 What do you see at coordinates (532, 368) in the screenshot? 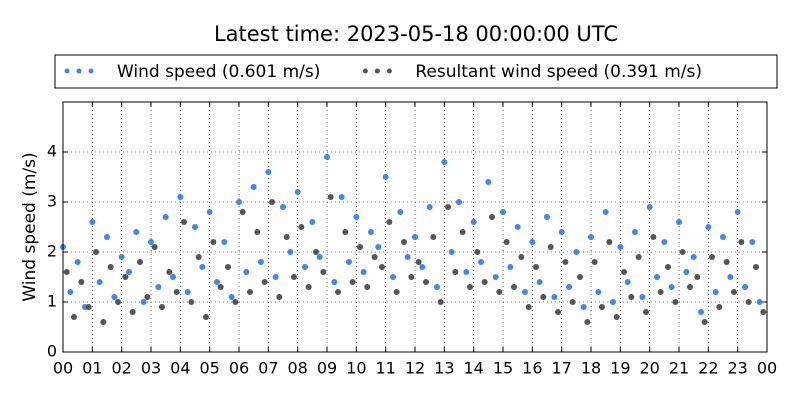
I see `x-tick-label: 16` at bounding box center [532, 368].